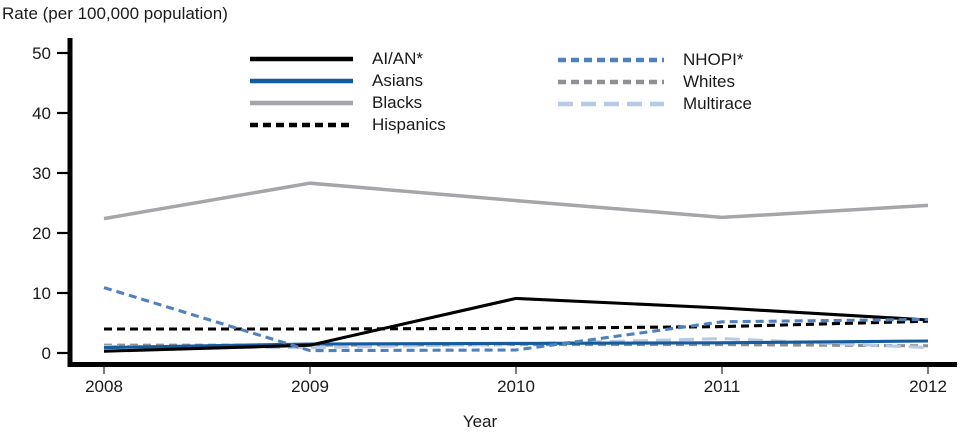 The width and height of the screenshot is (960, 439). What do you see at coordinates (516, 344) in the screenshot?
I see `series-line-asians` at bounding box center [516, 344].